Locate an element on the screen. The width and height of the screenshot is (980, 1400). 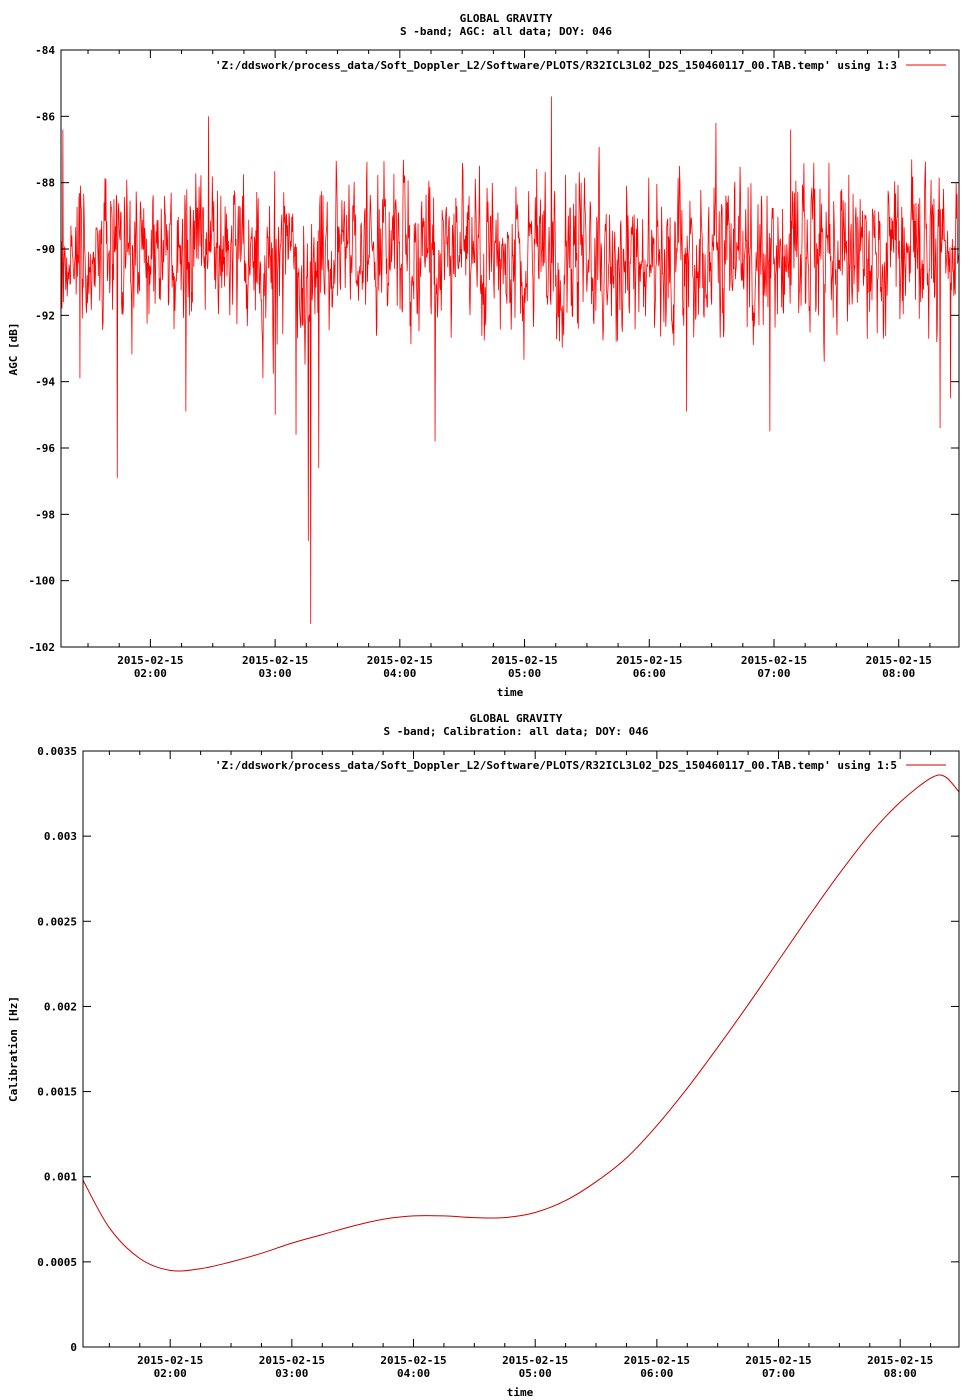
calibration-chart-title: GLOBAL GRAVITY is located at coordinates (516, 718).